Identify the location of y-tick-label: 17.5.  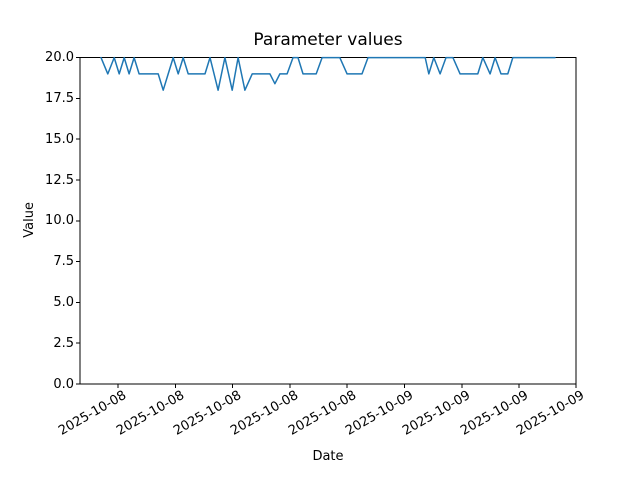
(59, 98).